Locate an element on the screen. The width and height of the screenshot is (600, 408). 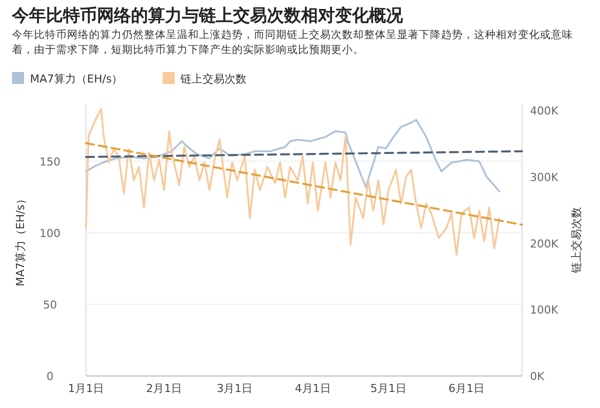
y-tick-label: 100 is located at coordinates (50, 233).